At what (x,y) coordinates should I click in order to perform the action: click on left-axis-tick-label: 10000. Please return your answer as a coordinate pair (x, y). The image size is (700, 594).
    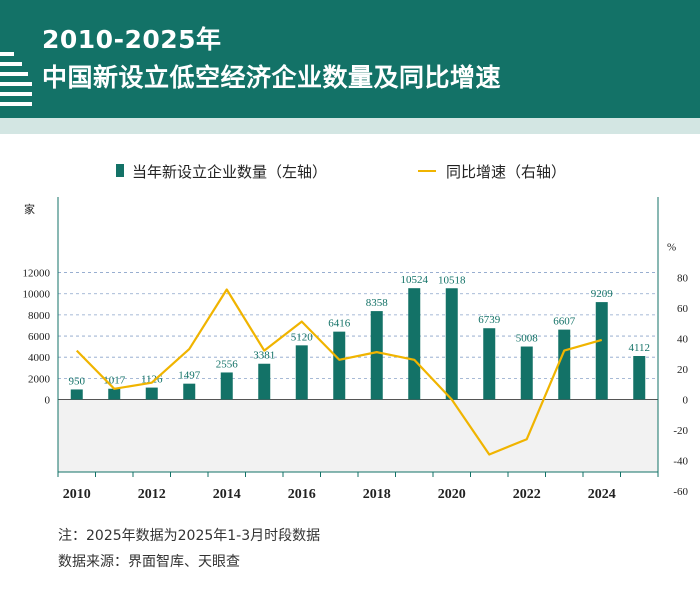
    Looking at the image, I should click on (37, 295).